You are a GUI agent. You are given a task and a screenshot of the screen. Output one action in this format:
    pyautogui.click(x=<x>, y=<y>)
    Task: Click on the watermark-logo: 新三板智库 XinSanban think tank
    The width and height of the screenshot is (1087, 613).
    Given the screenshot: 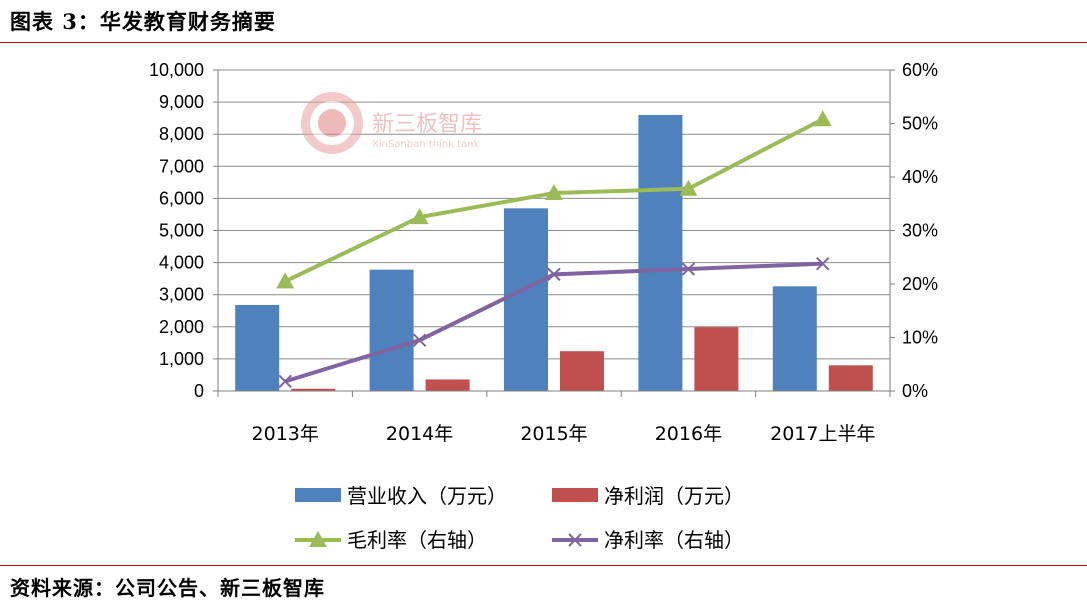 What is the action you would take?
    pyautogui.click(x=391, y=123)
    